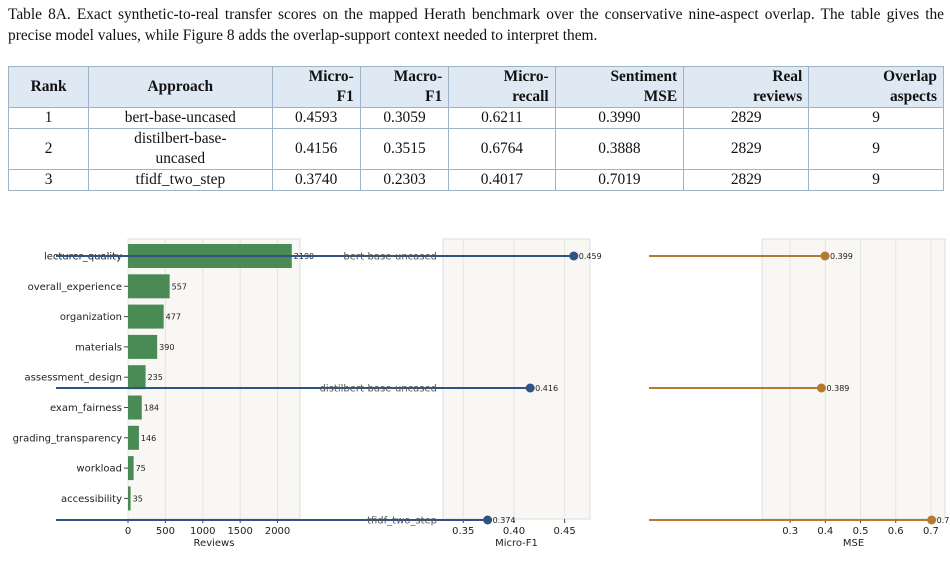 The image size is (950, 568). I want to click on table-cell-text: tfidf_two_step, so click(180, 179).